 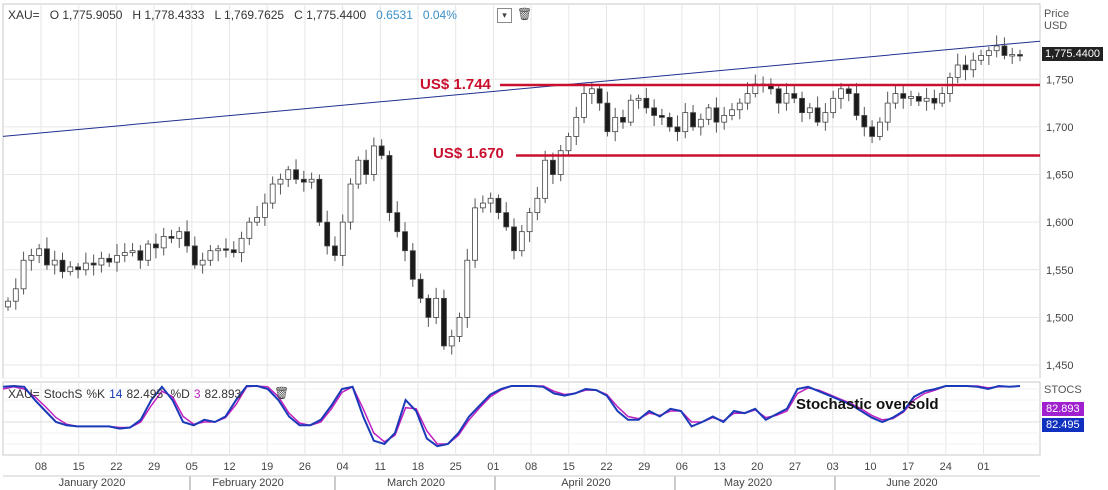 I want to click on change-percent: 0.04%, so click(x=439, y=15).